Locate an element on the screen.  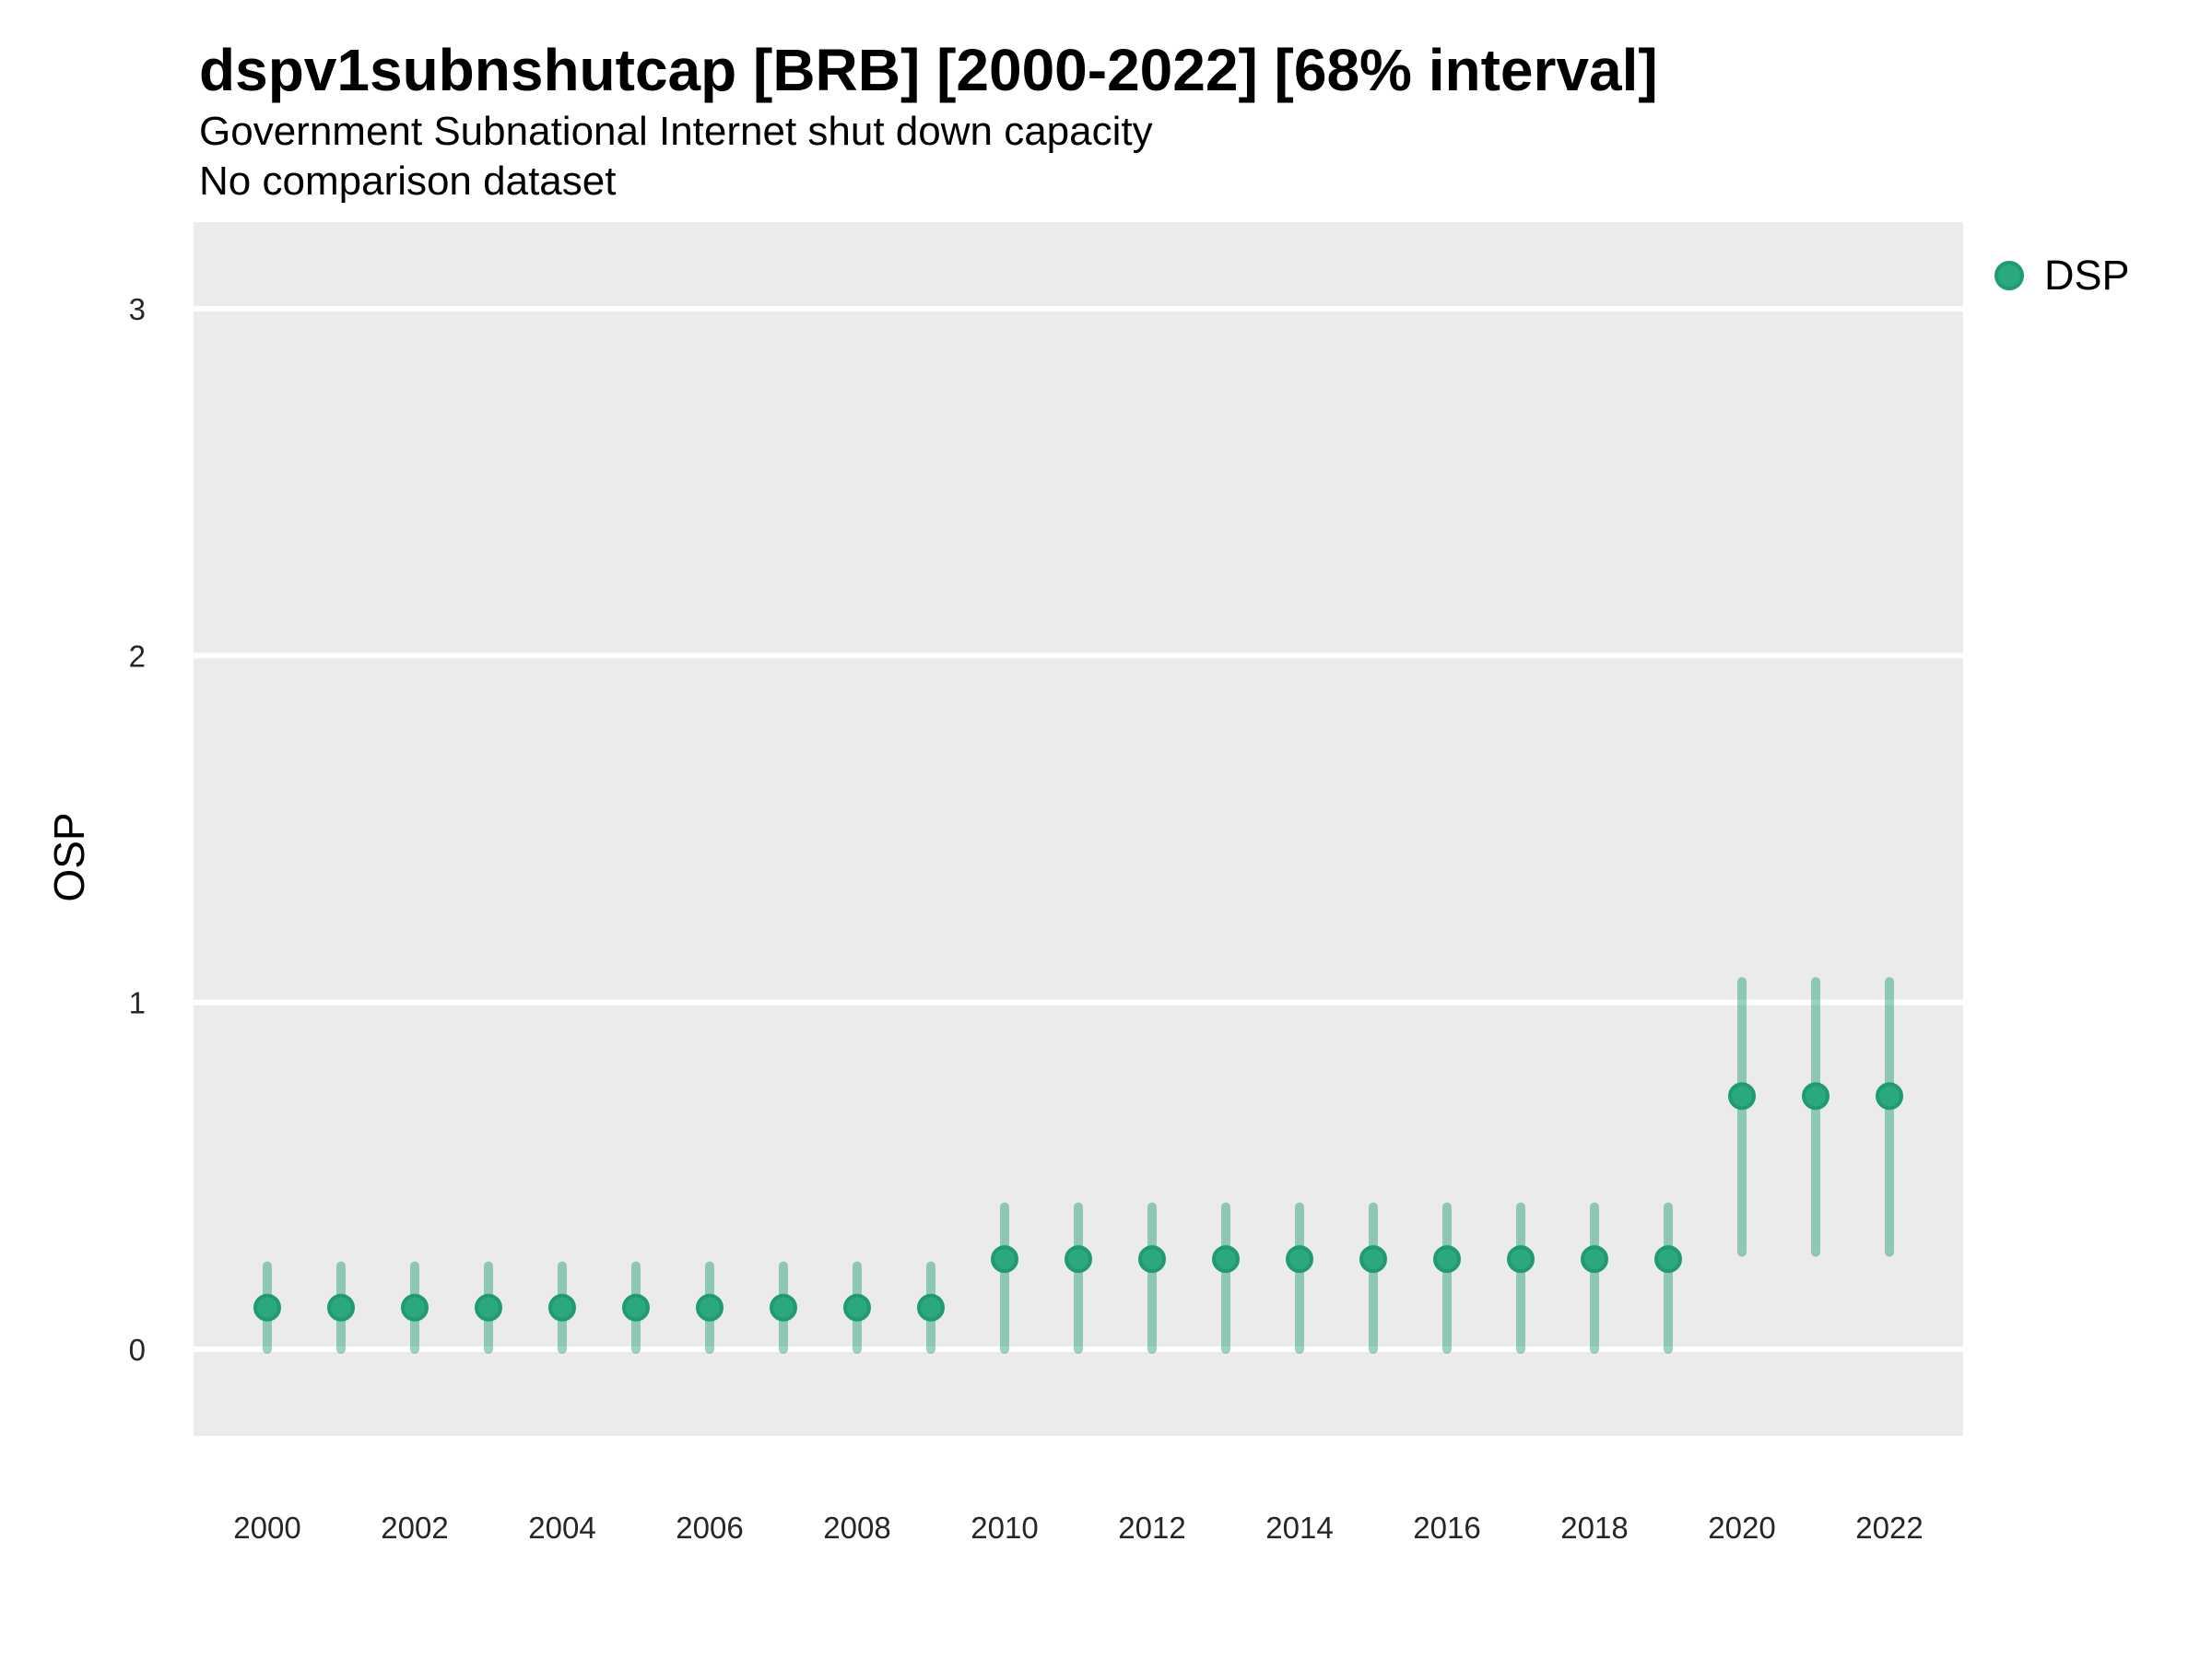
x-tick-label: 2000 is located at coordinates (266, 1528).